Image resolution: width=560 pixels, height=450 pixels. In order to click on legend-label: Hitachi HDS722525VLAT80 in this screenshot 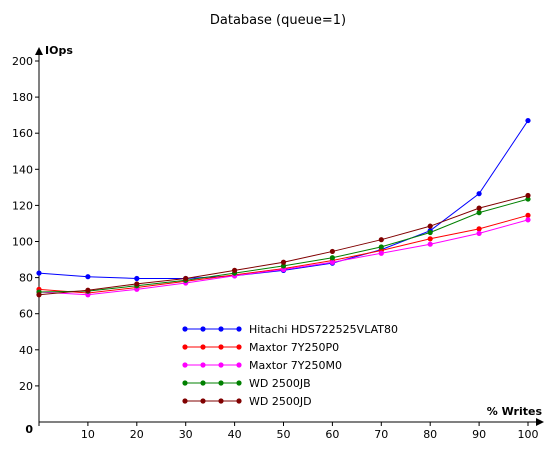, I will do `click(323, 329)`.